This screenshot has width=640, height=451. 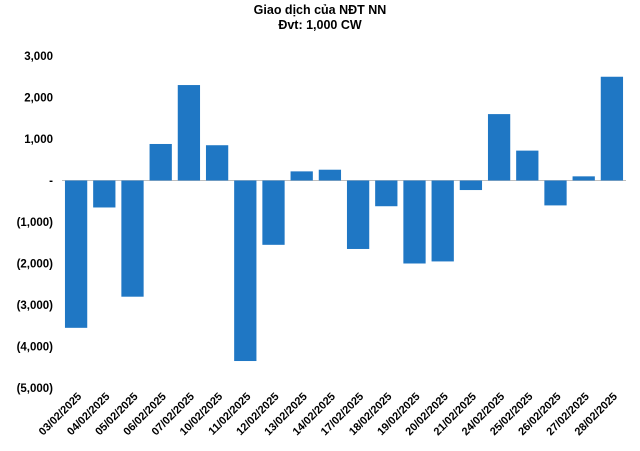 I want to click on chart-subtitle: Đvt: 1,000 CW, so click(x=320, y=25).